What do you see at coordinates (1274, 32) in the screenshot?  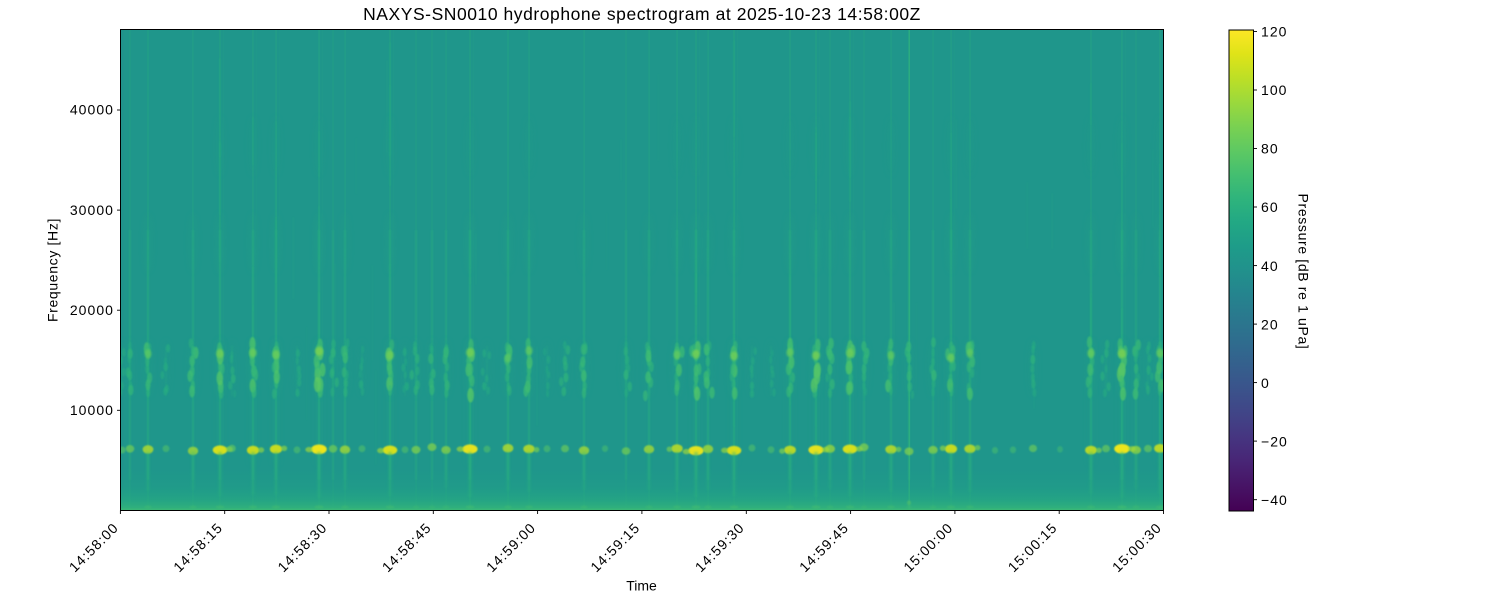 I see `svg-text: 120` at bounding box center [1274, 32].